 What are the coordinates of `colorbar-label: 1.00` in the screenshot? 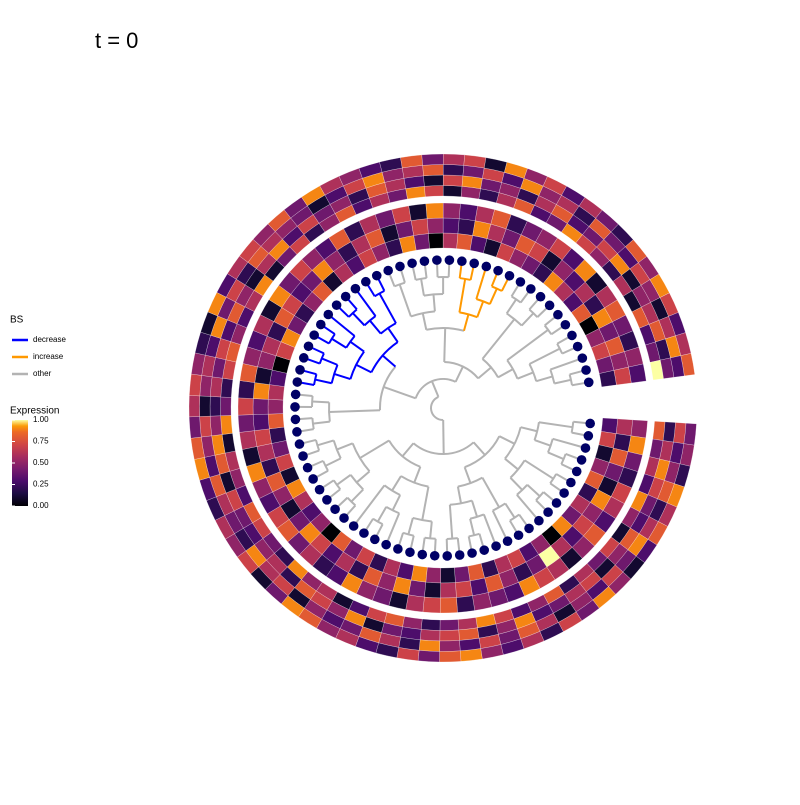 It's located at (41, 419).